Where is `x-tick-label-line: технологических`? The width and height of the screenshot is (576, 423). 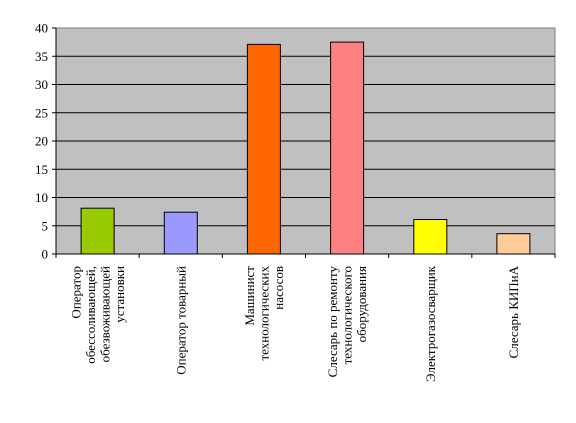
x-tick-label-line: технологических is located at coordinates (263, 313).